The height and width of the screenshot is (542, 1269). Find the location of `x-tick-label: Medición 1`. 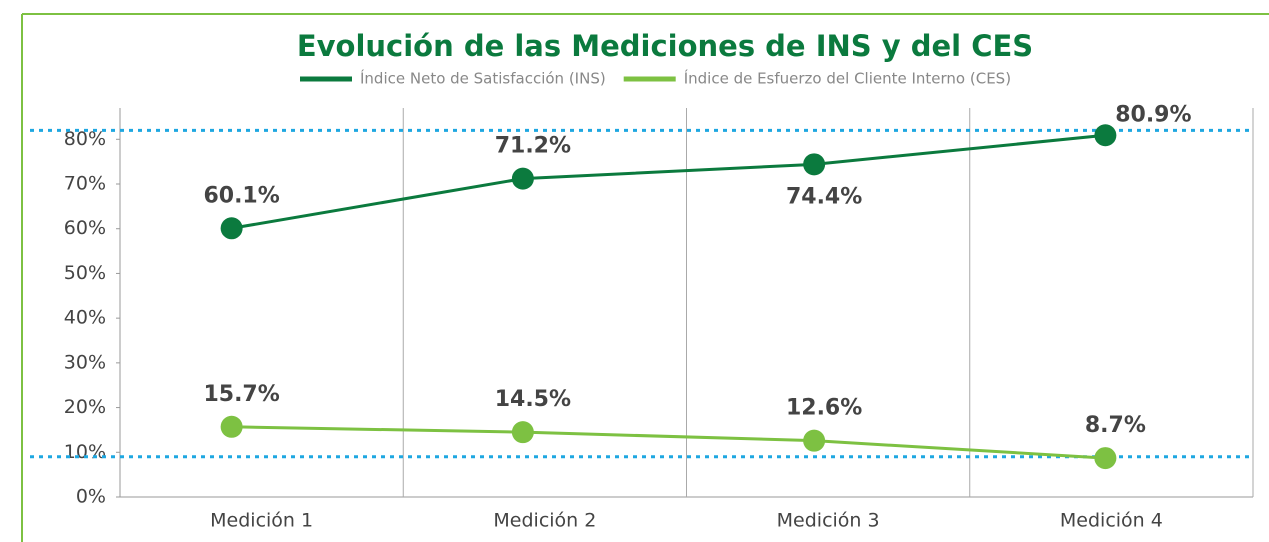

x-tick-label: Medición 1 is located at coordinates (261, 521).